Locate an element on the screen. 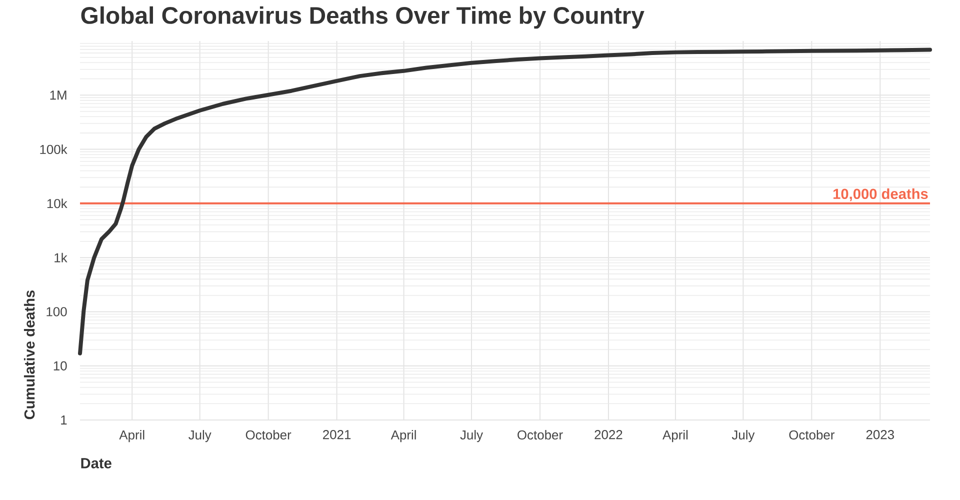  y-tick-label: 1 is located at coordinates (64, 420).